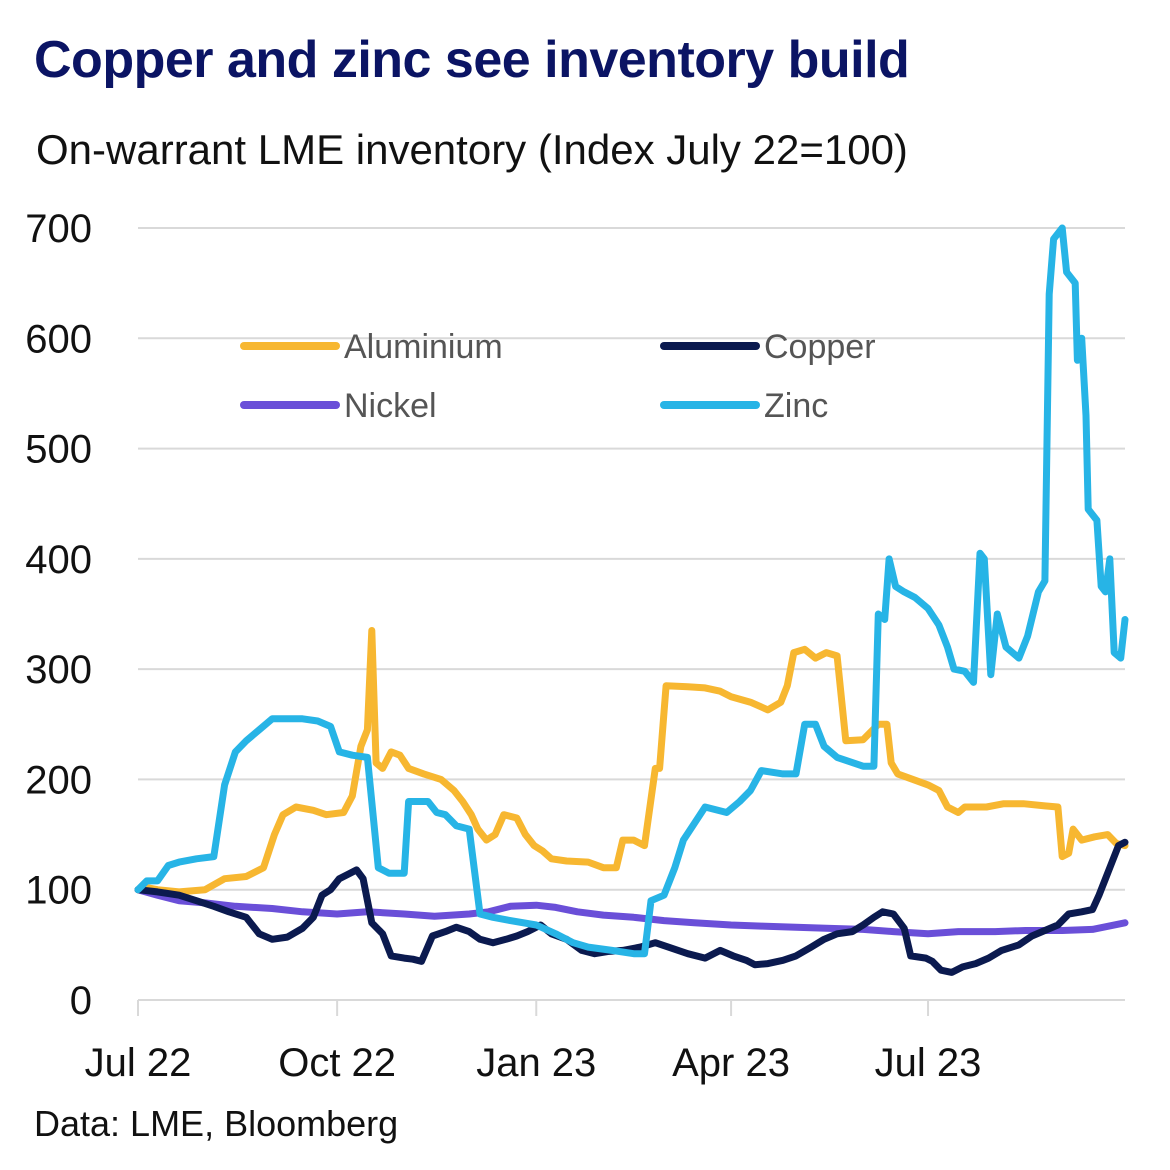 Image resolution: width=1170 pixels, height=1170 pixels. I want to click on x-axis, so click(631, 1007).